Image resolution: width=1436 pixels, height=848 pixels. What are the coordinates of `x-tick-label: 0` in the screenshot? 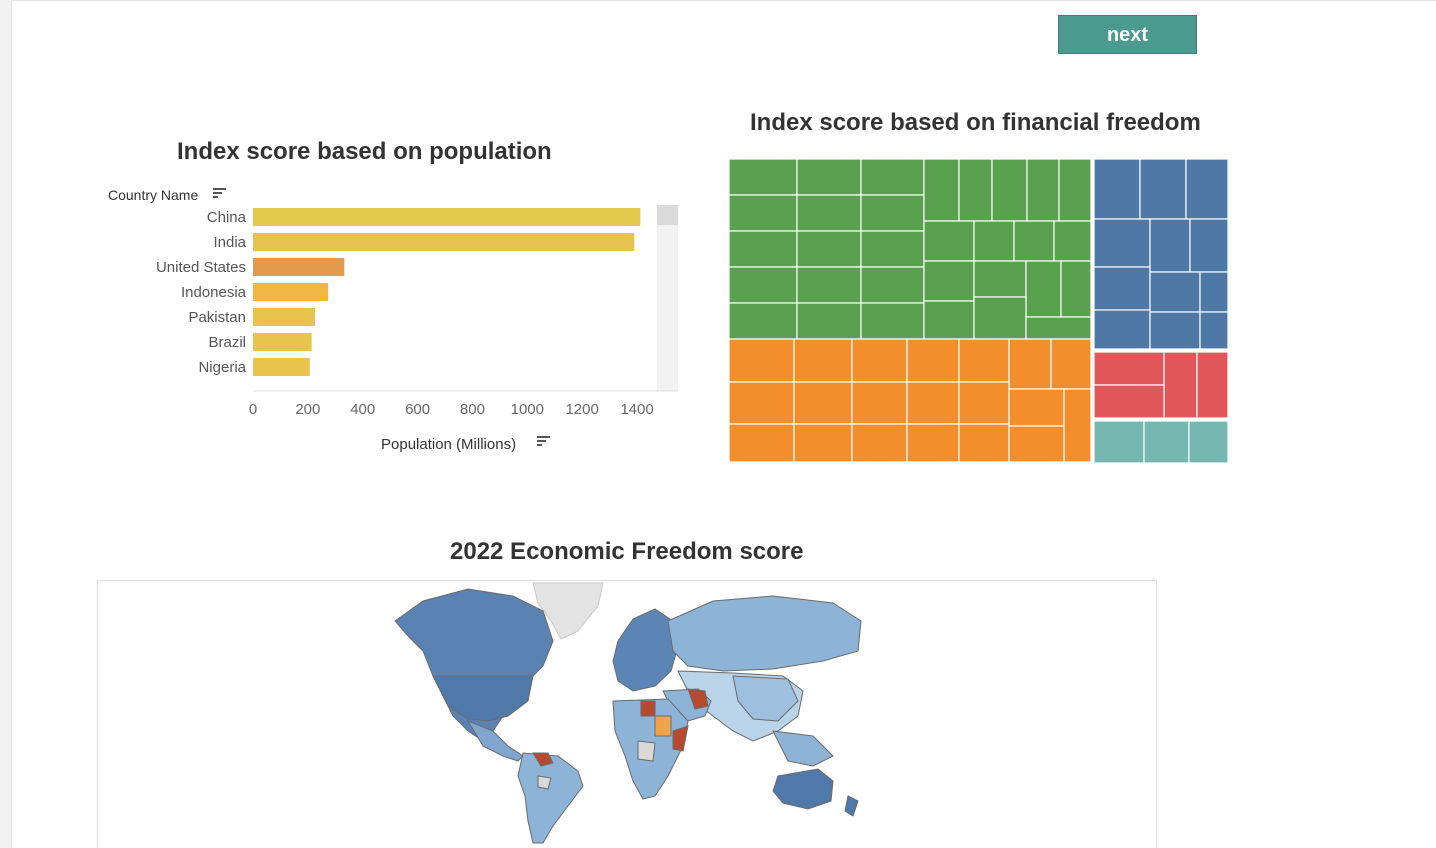 It's located at (253, 409).